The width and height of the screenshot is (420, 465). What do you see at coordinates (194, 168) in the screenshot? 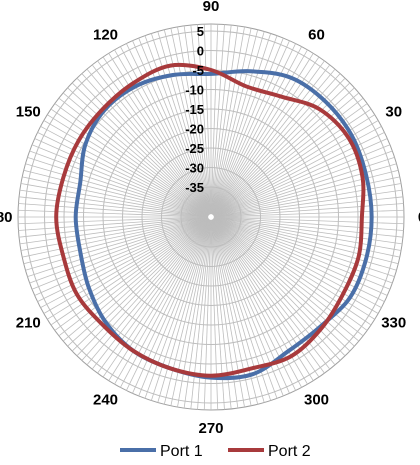
I see `r-tick-label: -30` at bounding box center [194, 168].